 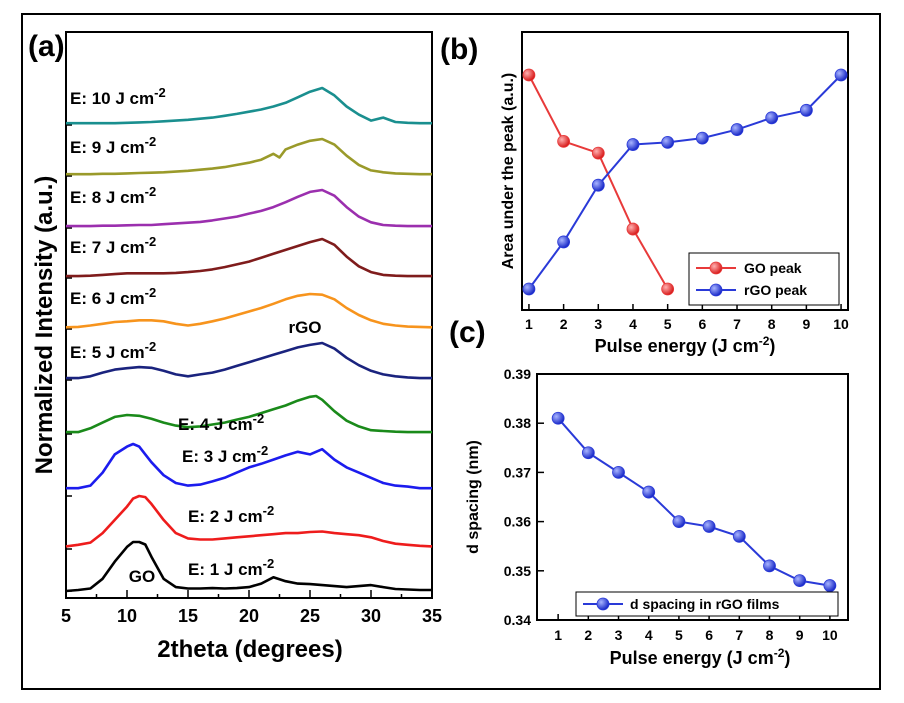 What do you see at coordinates (219, 456) in the screenshot?
I see `label-main: E: 3 J cm` at bounding box center [219, 456].